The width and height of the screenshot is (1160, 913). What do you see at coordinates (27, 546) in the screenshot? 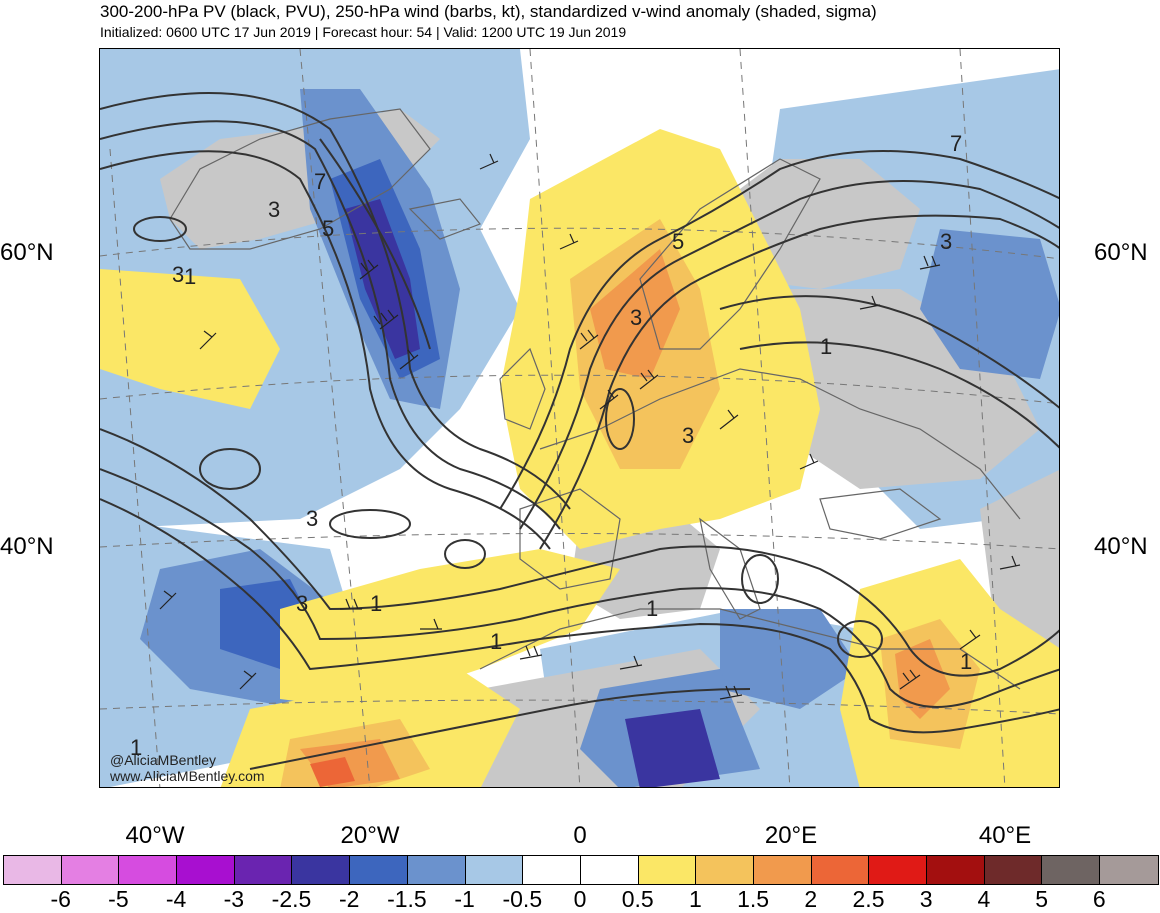
I see `lat-label-left-40n: 40°N` at bounding box center [27, 546].